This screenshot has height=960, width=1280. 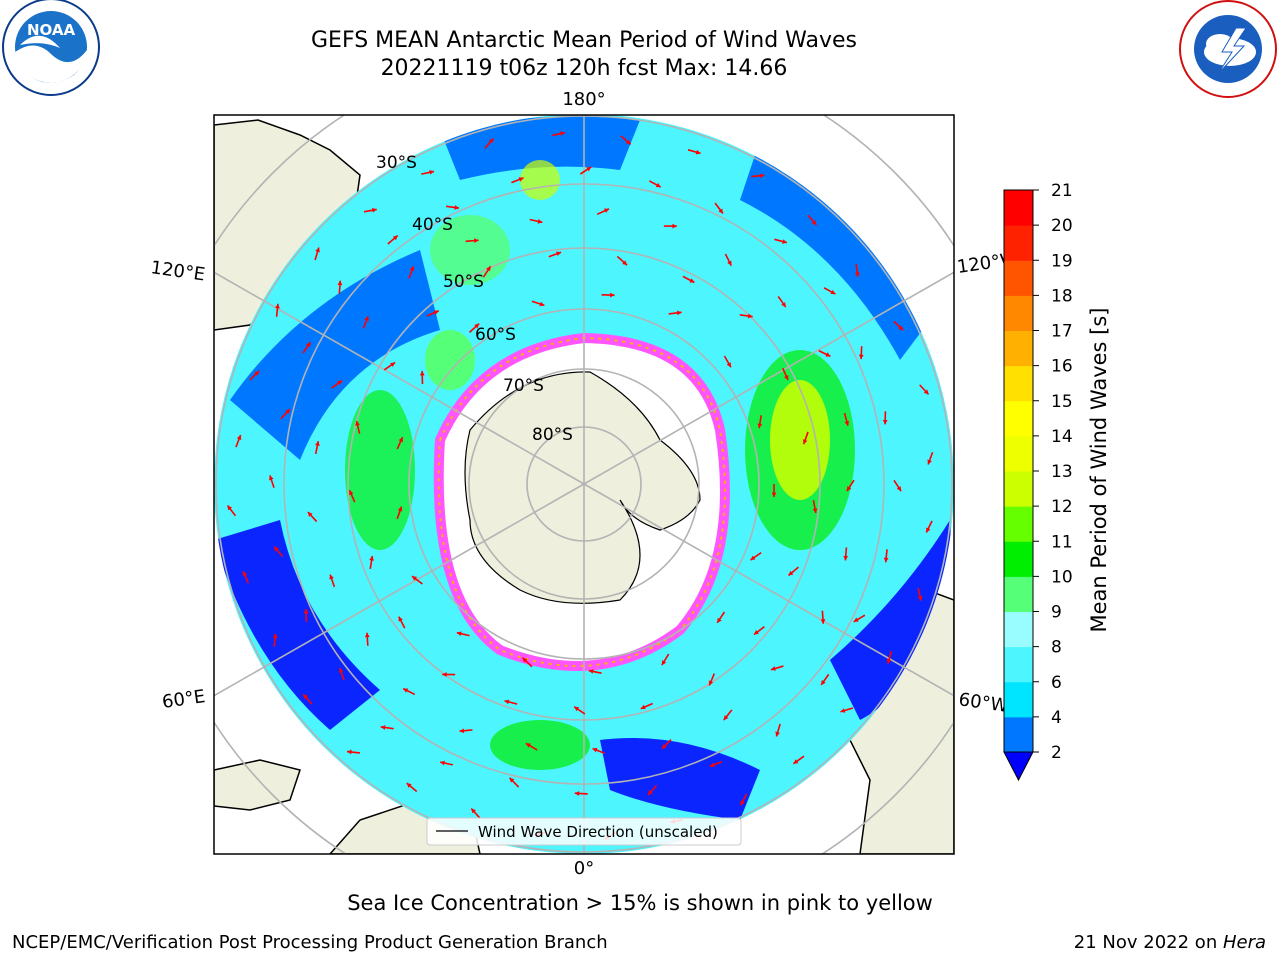 What do you see at coordinates (1062, 191) in the screenshot?
I see `colorbar-tick-label: 21` at bounding box center [1062, 191].